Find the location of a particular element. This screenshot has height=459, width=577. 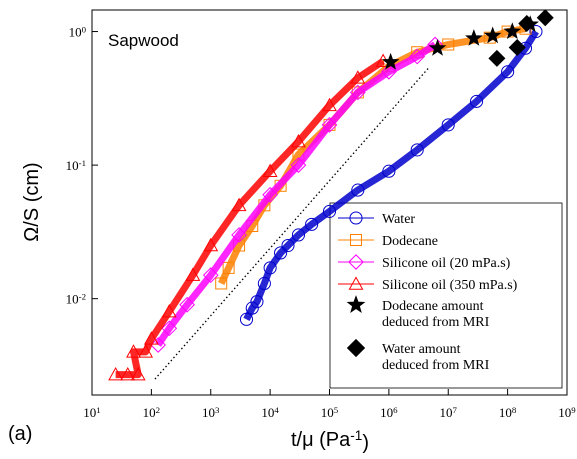

x-tick-label: 10⁷ is located at coordinates (449, 412).